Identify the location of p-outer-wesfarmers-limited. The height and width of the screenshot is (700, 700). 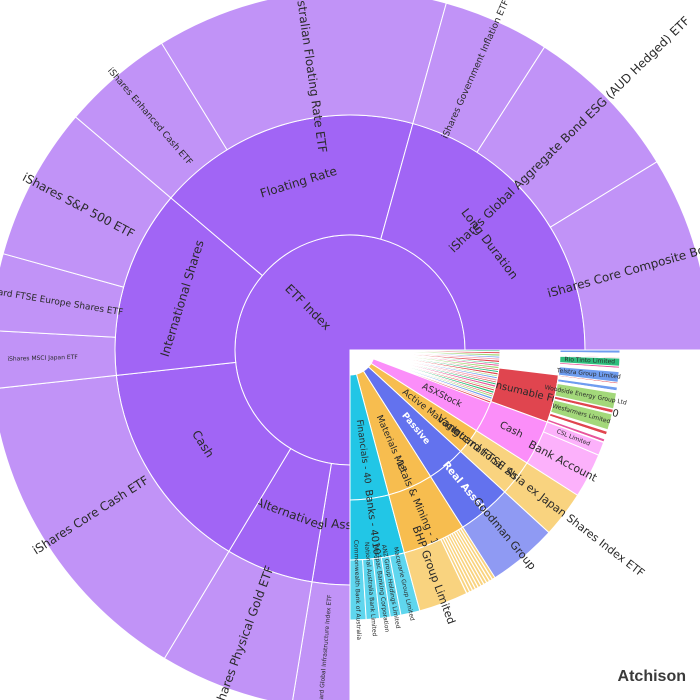
(581, 415).